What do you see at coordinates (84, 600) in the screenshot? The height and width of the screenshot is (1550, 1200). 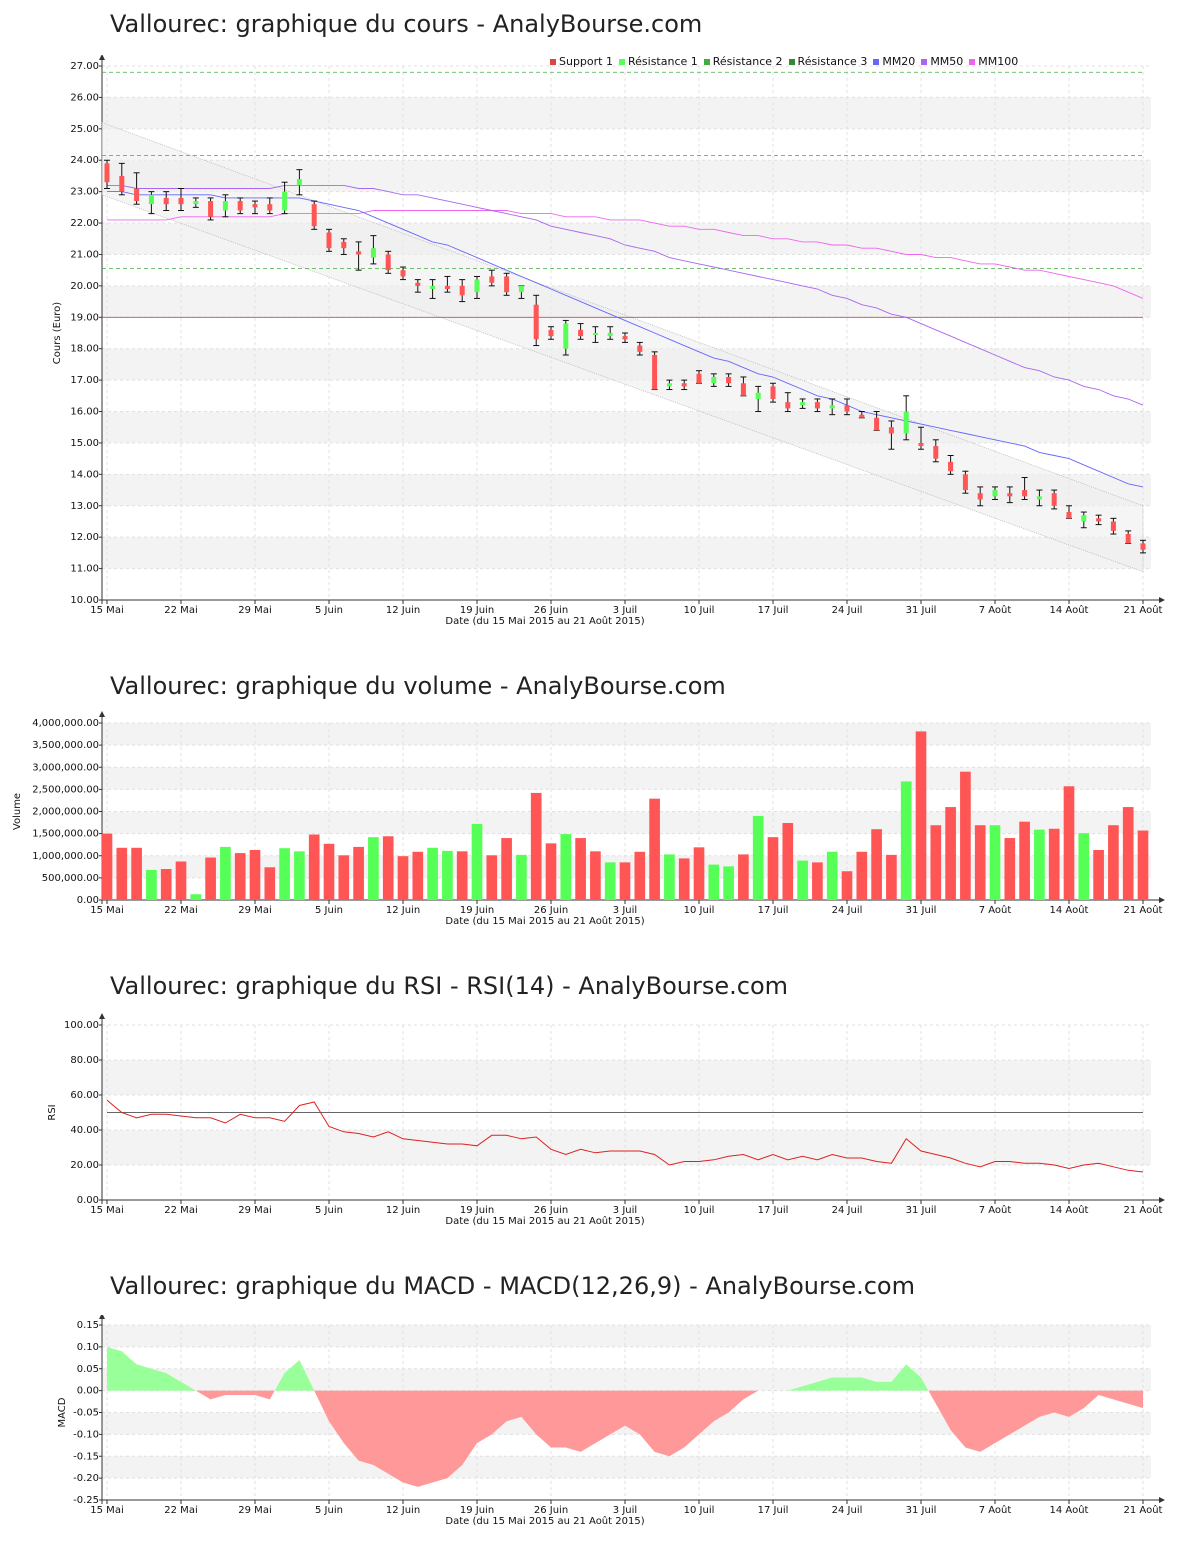 I see `y-tick-label: 10.00` at bounding box center [84, 600].